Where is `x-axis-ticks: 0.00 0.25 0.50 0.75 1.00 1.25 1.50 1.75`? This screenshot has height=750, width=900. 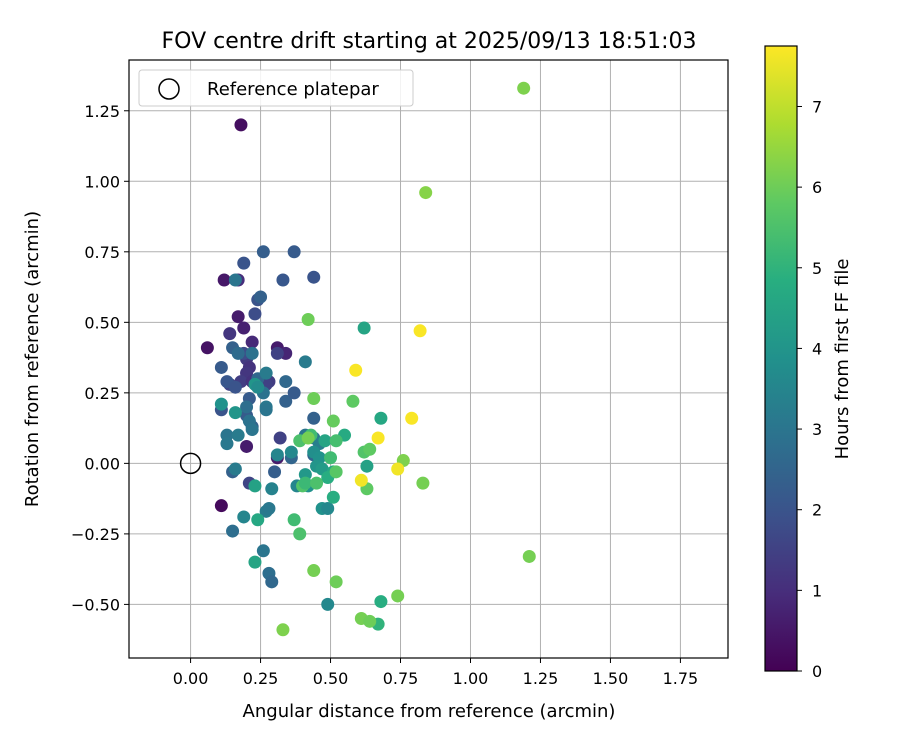
x-axis-ticks: 0.00 0.25 0.50 0.75 1.00 1.25 1.50 1.75 is located at coordinates (435, 673).